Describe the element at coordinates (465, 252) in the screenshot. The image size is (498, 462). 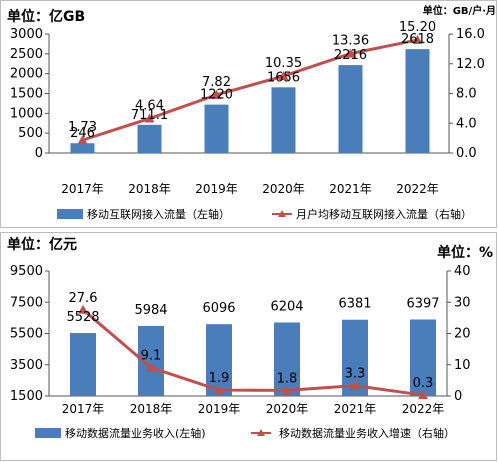
I see `right-axis-unit: 单位：%` at that location.